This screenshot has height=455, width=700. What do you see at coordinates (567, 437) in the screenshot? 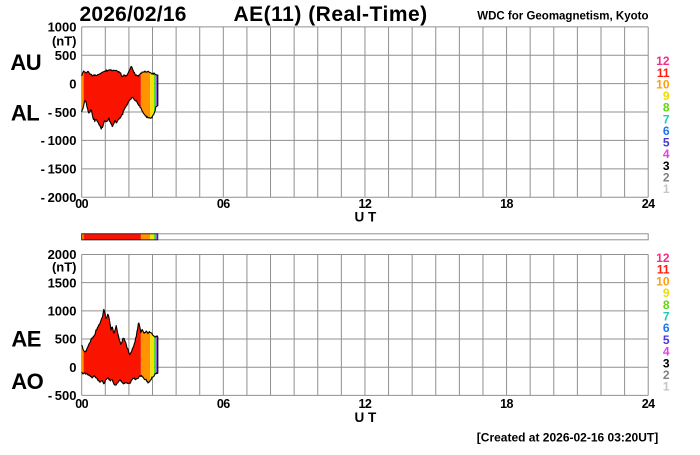
I see `svg-text:[Created at 2026-02-16 03:20UT: [Created at 2026-02-16 03:20UT]` at bounding box center [567, 437].